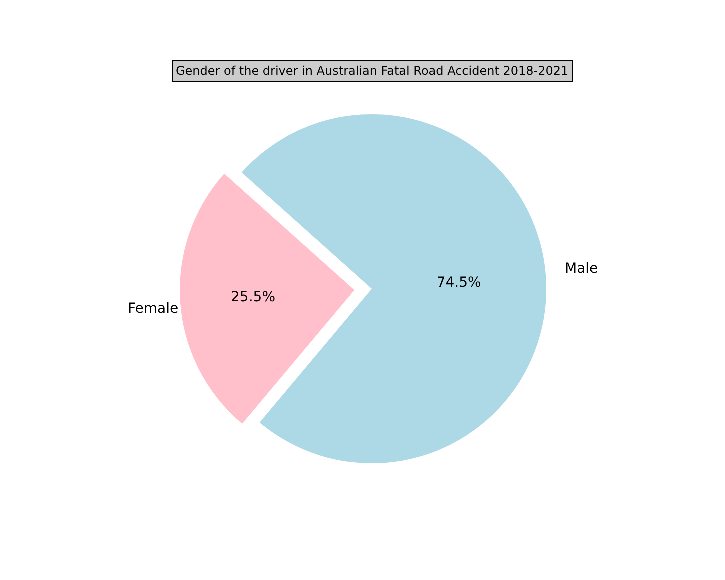  Describe the element at coordinates (253, 298) in the screenshot. I see `data-label: 25.5%` at that location.